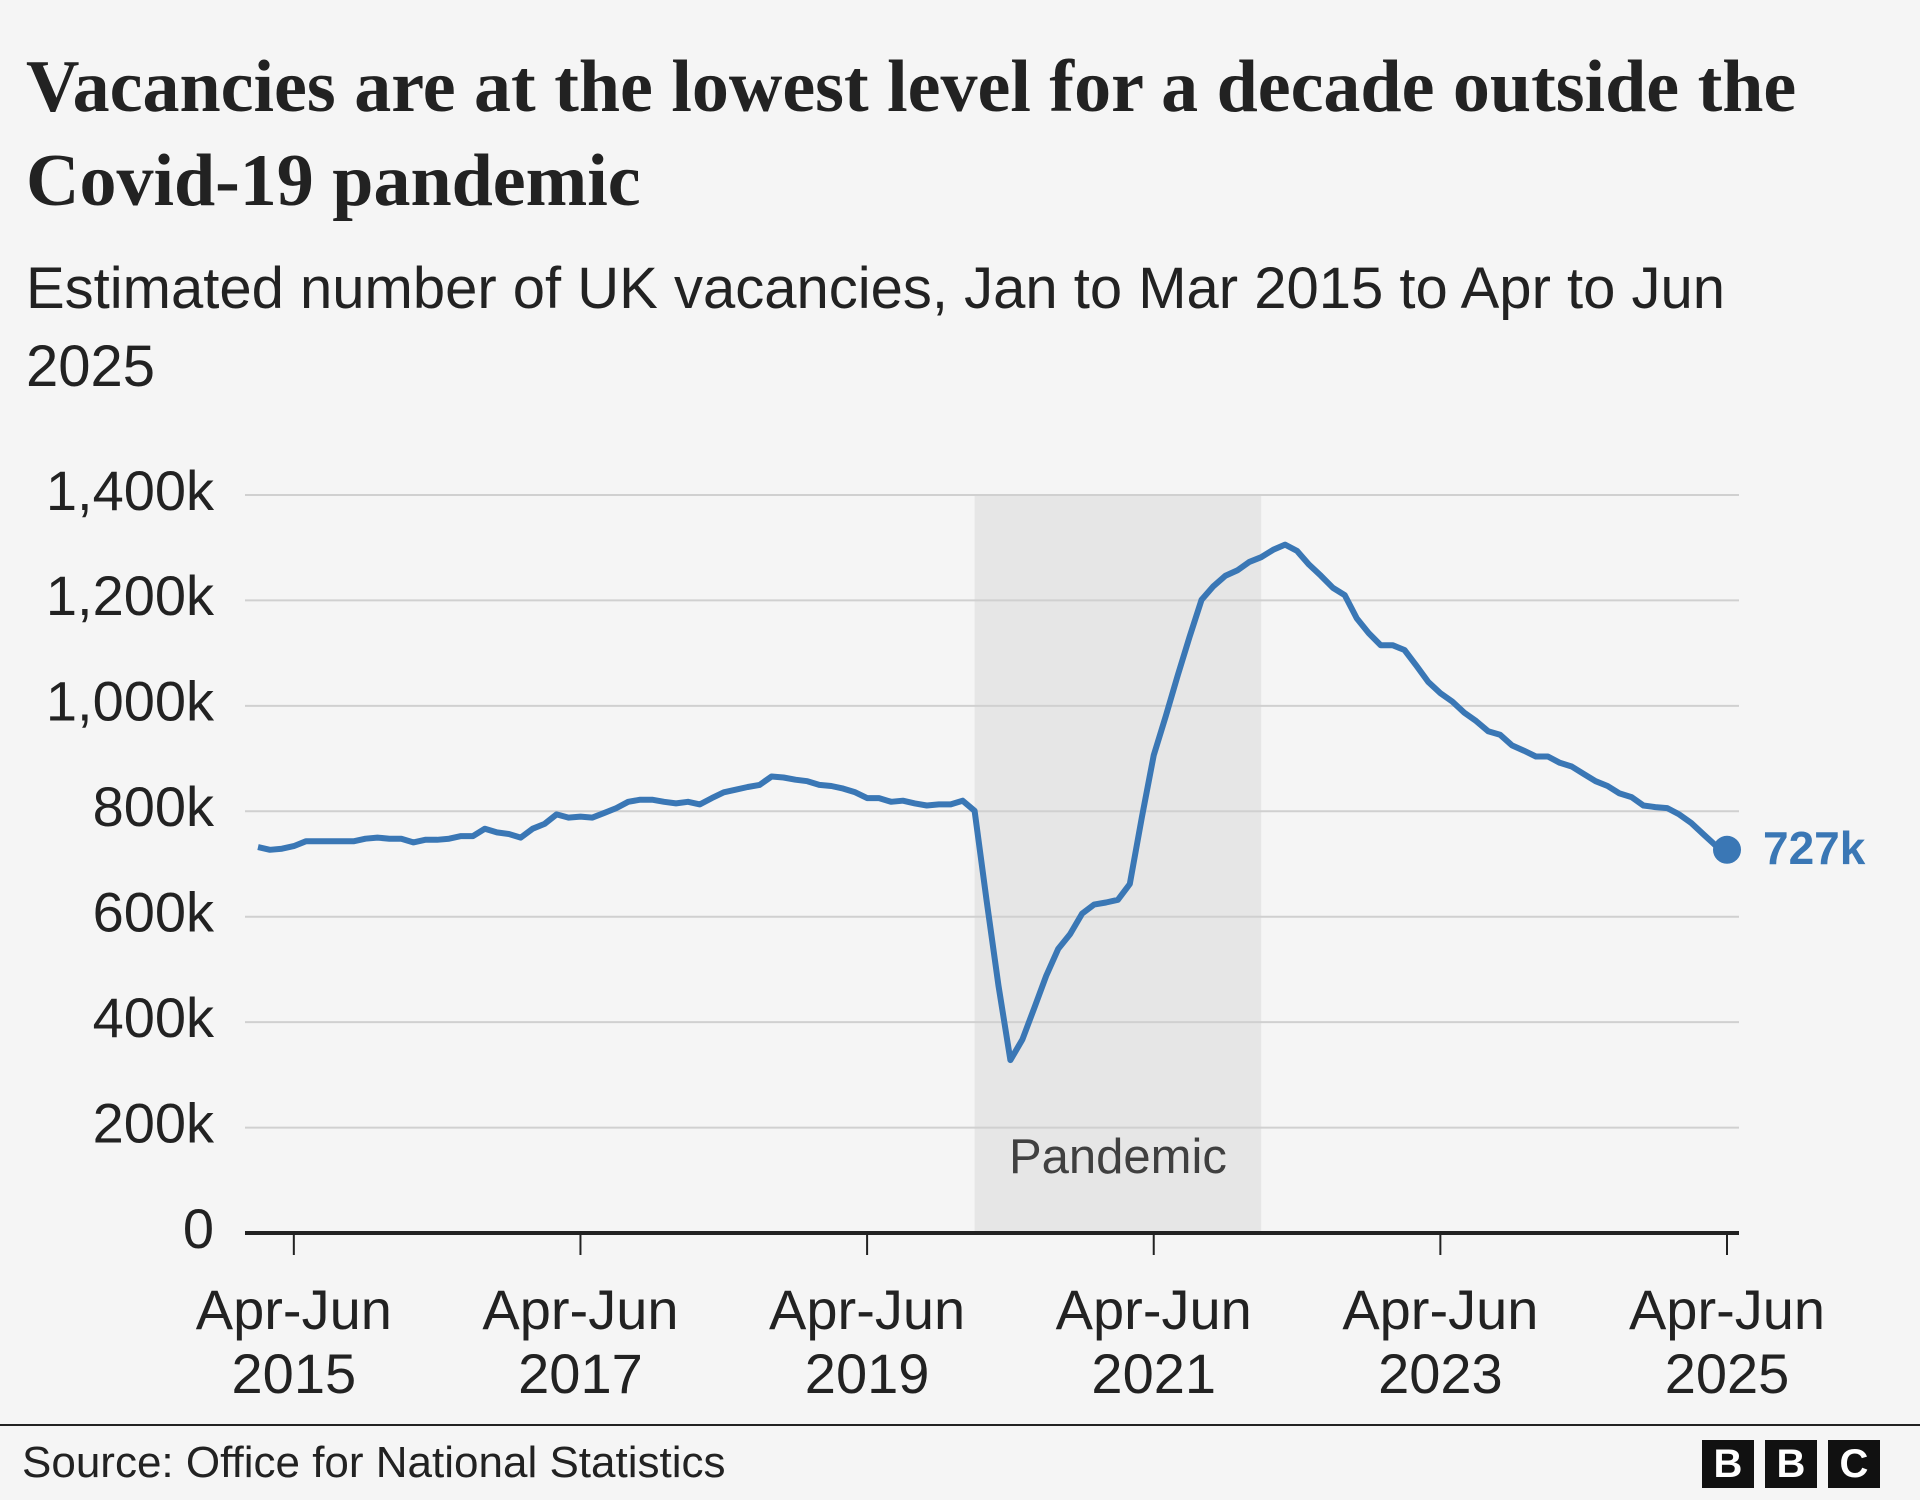 Image resolution: width=1920 pixels, height=1500 pixels. Describe the element at coordinates (154, 912) in the screenshot. I see `y-tick-label: 600k` at that location.